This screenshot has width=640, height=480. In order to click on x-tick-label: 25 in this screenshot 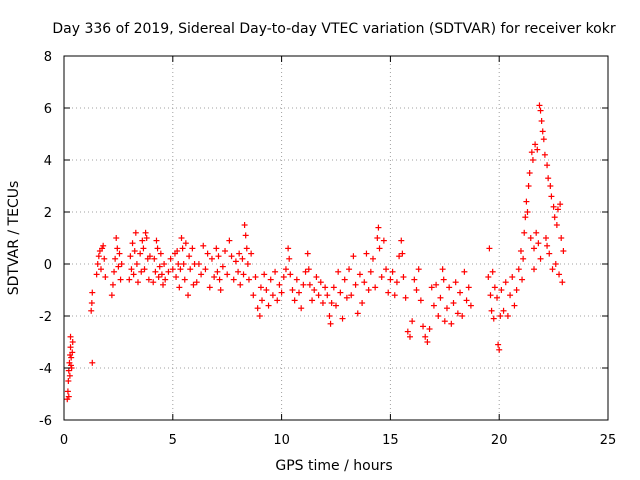, I will do `click(608, 440)`.